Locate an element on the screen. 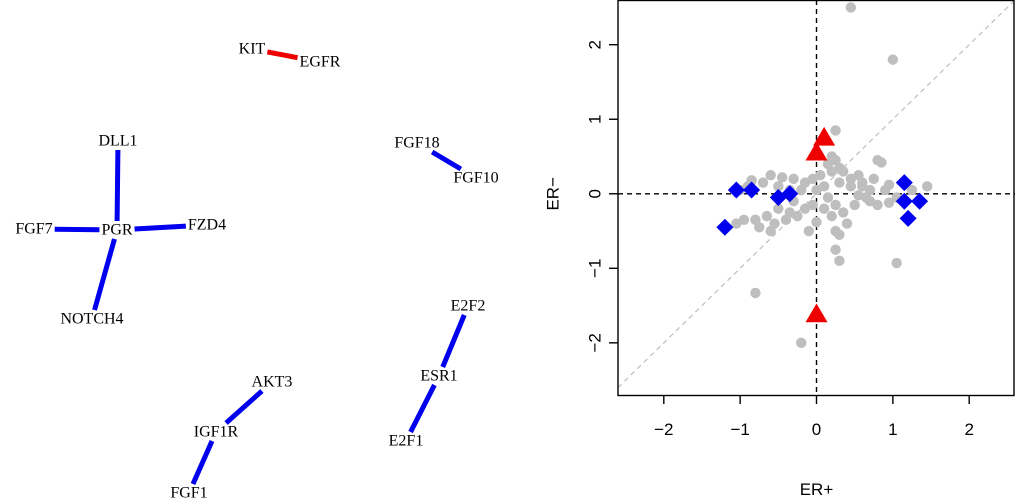 This screenshot has width=1015, height=502. y-axis-label: ER− is located at coordinates (553, 194).